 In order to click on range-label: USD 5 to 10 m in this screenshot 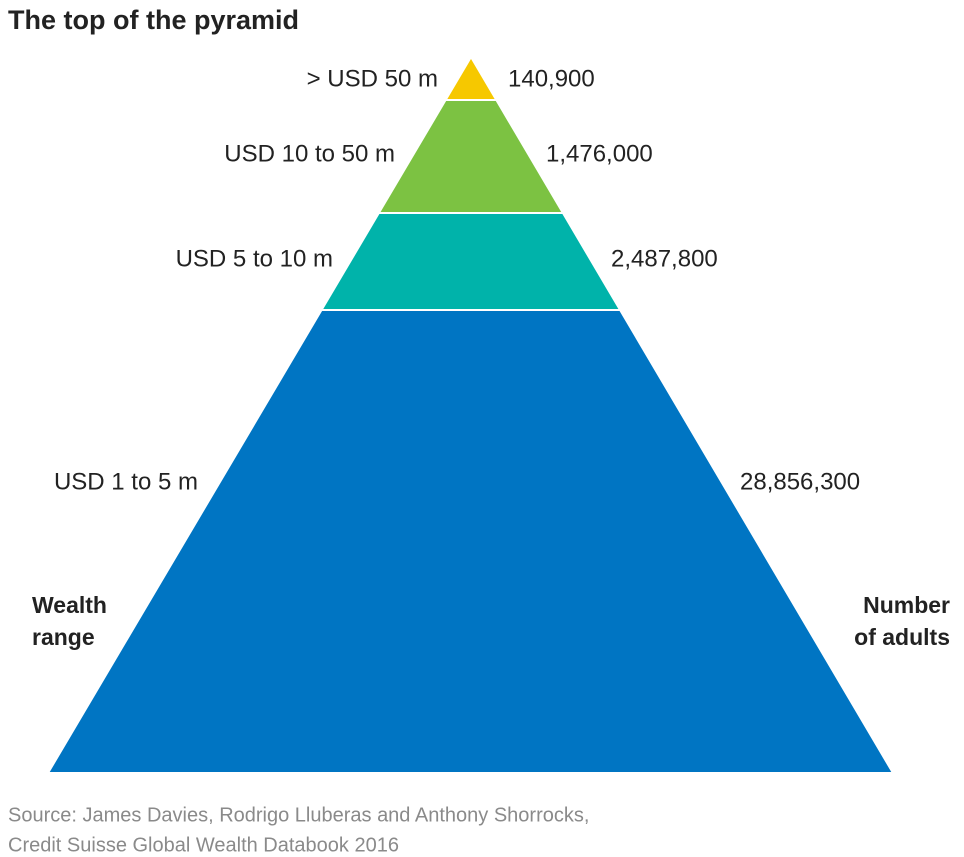, I will do `click(254, 258)`.